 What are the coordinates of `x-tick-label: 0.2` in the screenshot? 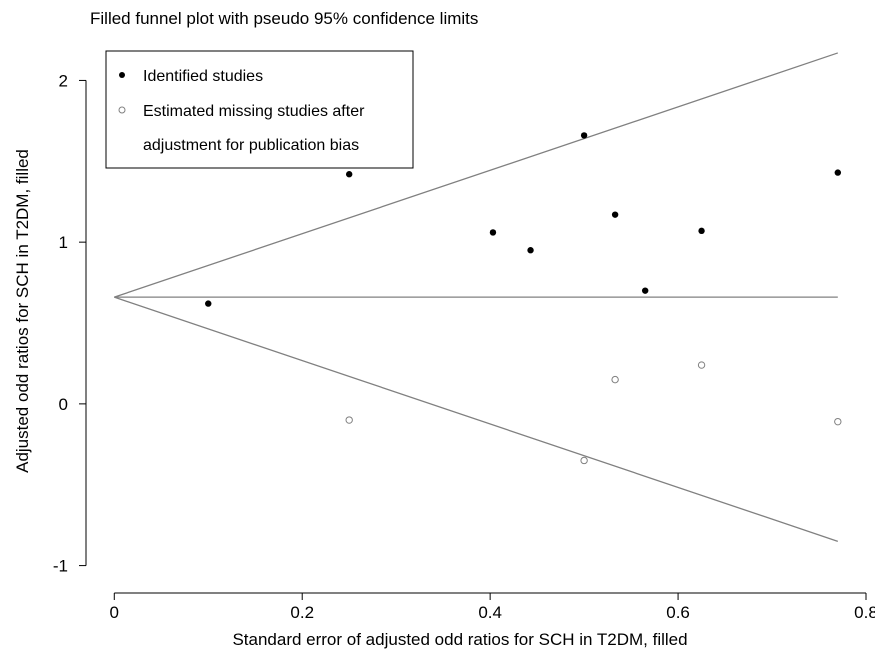 It's located at (302, 612).